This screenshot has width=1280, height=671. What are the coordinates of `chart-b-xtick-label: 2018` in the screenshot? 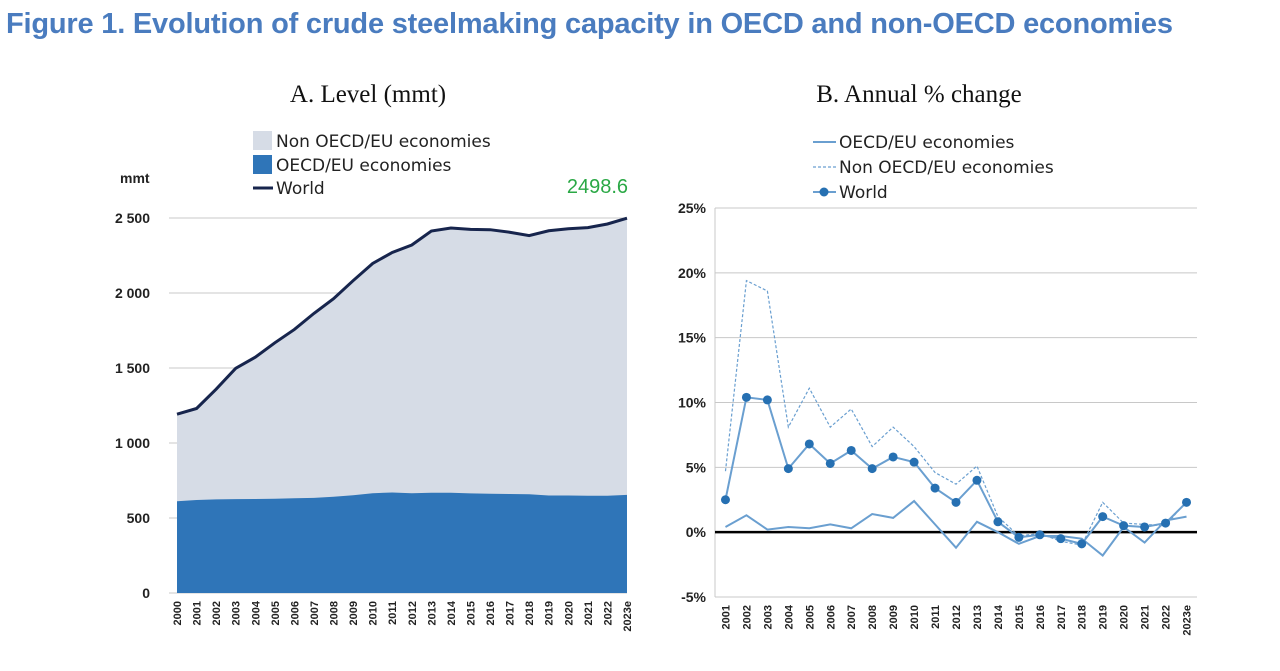 It's located at (1083, 617).